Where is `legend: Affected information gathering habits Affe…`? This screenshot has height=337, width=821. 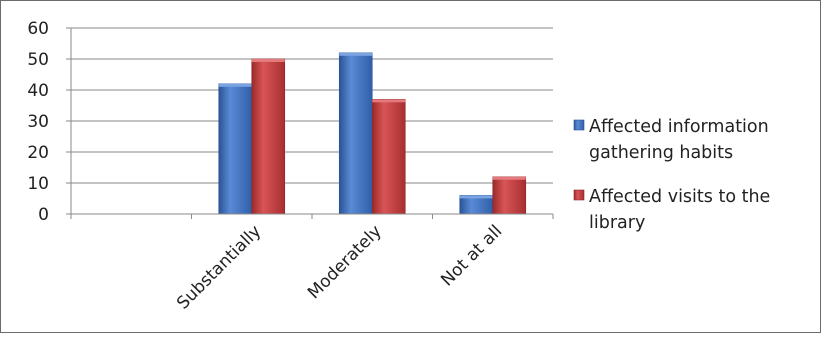 legend: Affected information gathering habits Affe… is located at coordinates (671, 175).